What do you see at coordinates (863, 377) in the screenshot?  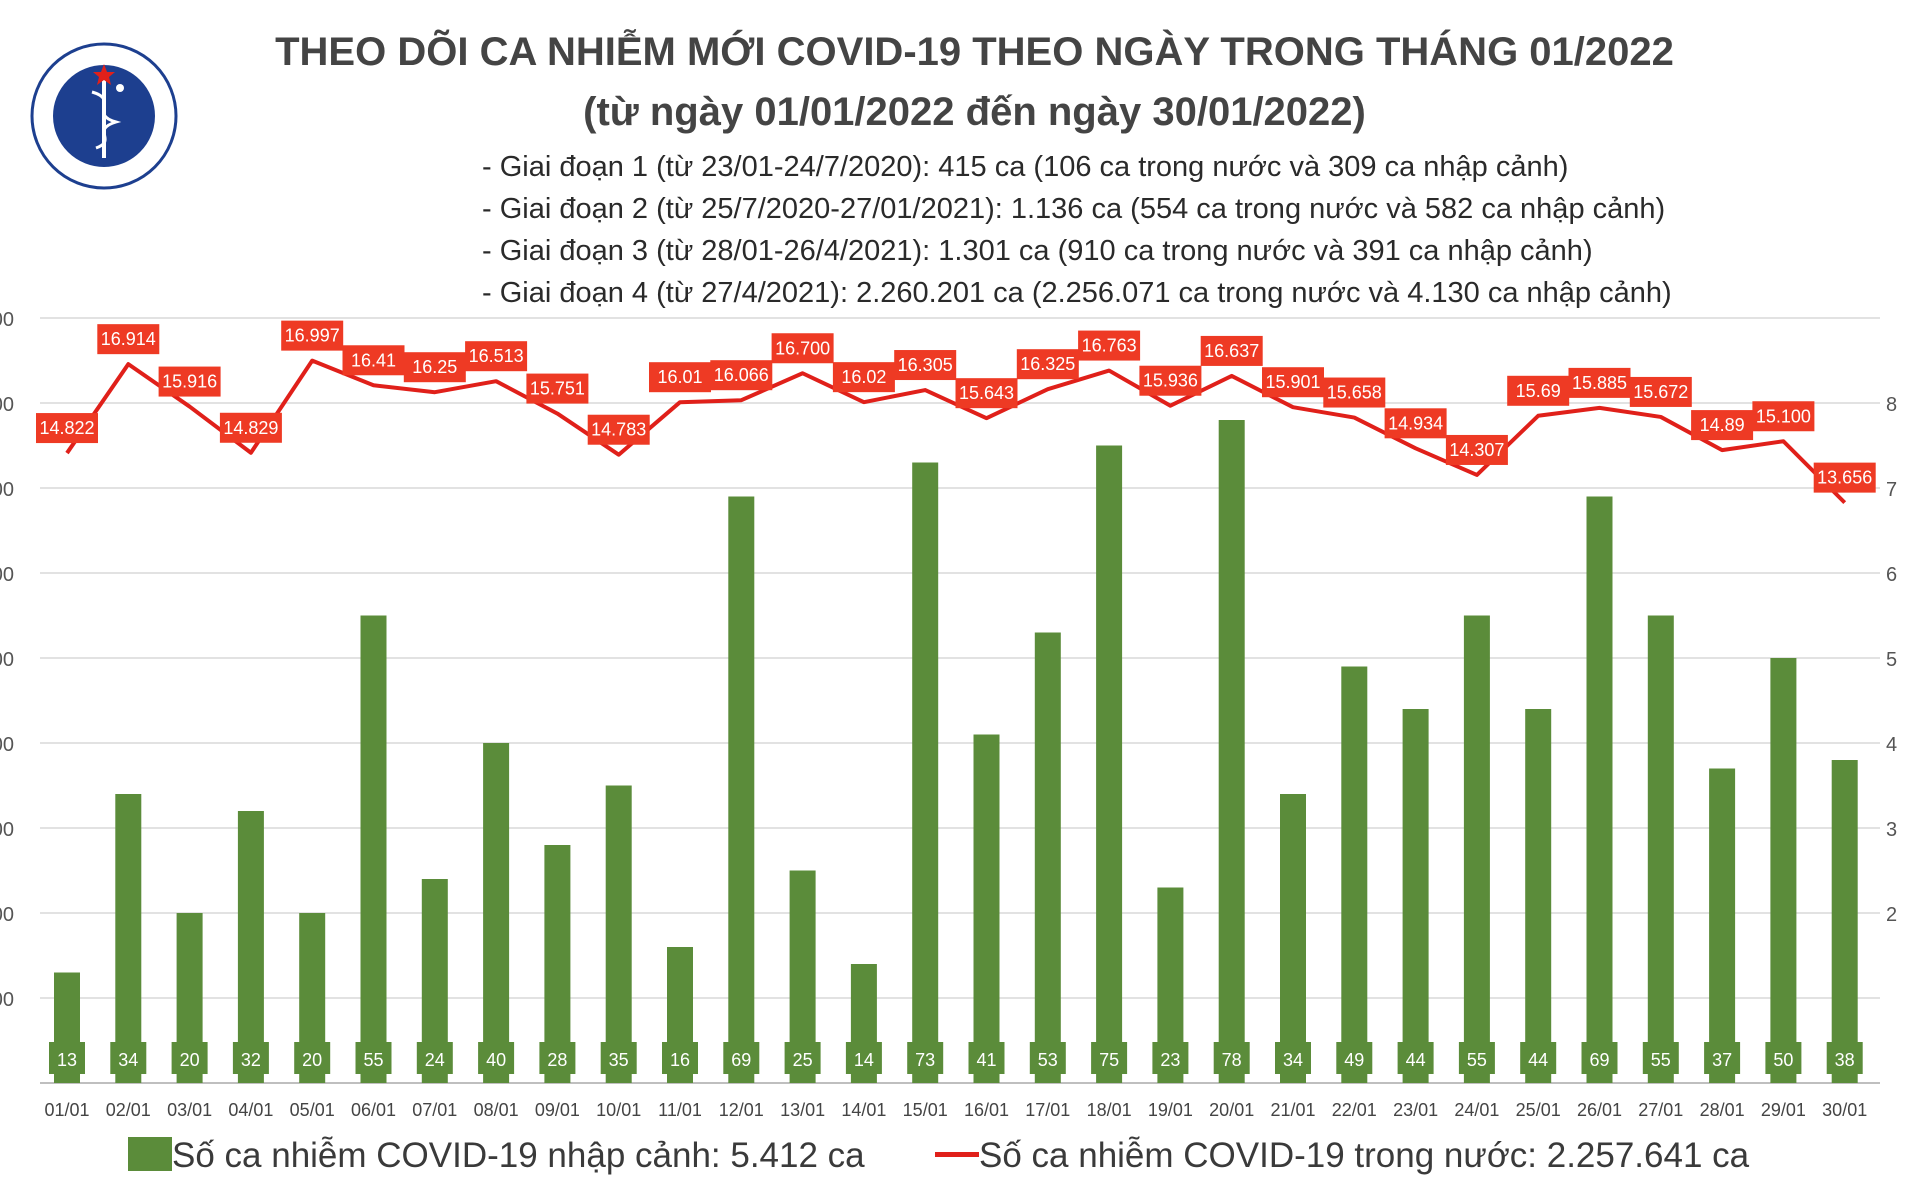 I see `line-value-label: 16.02` at bounding box center [863, 377].